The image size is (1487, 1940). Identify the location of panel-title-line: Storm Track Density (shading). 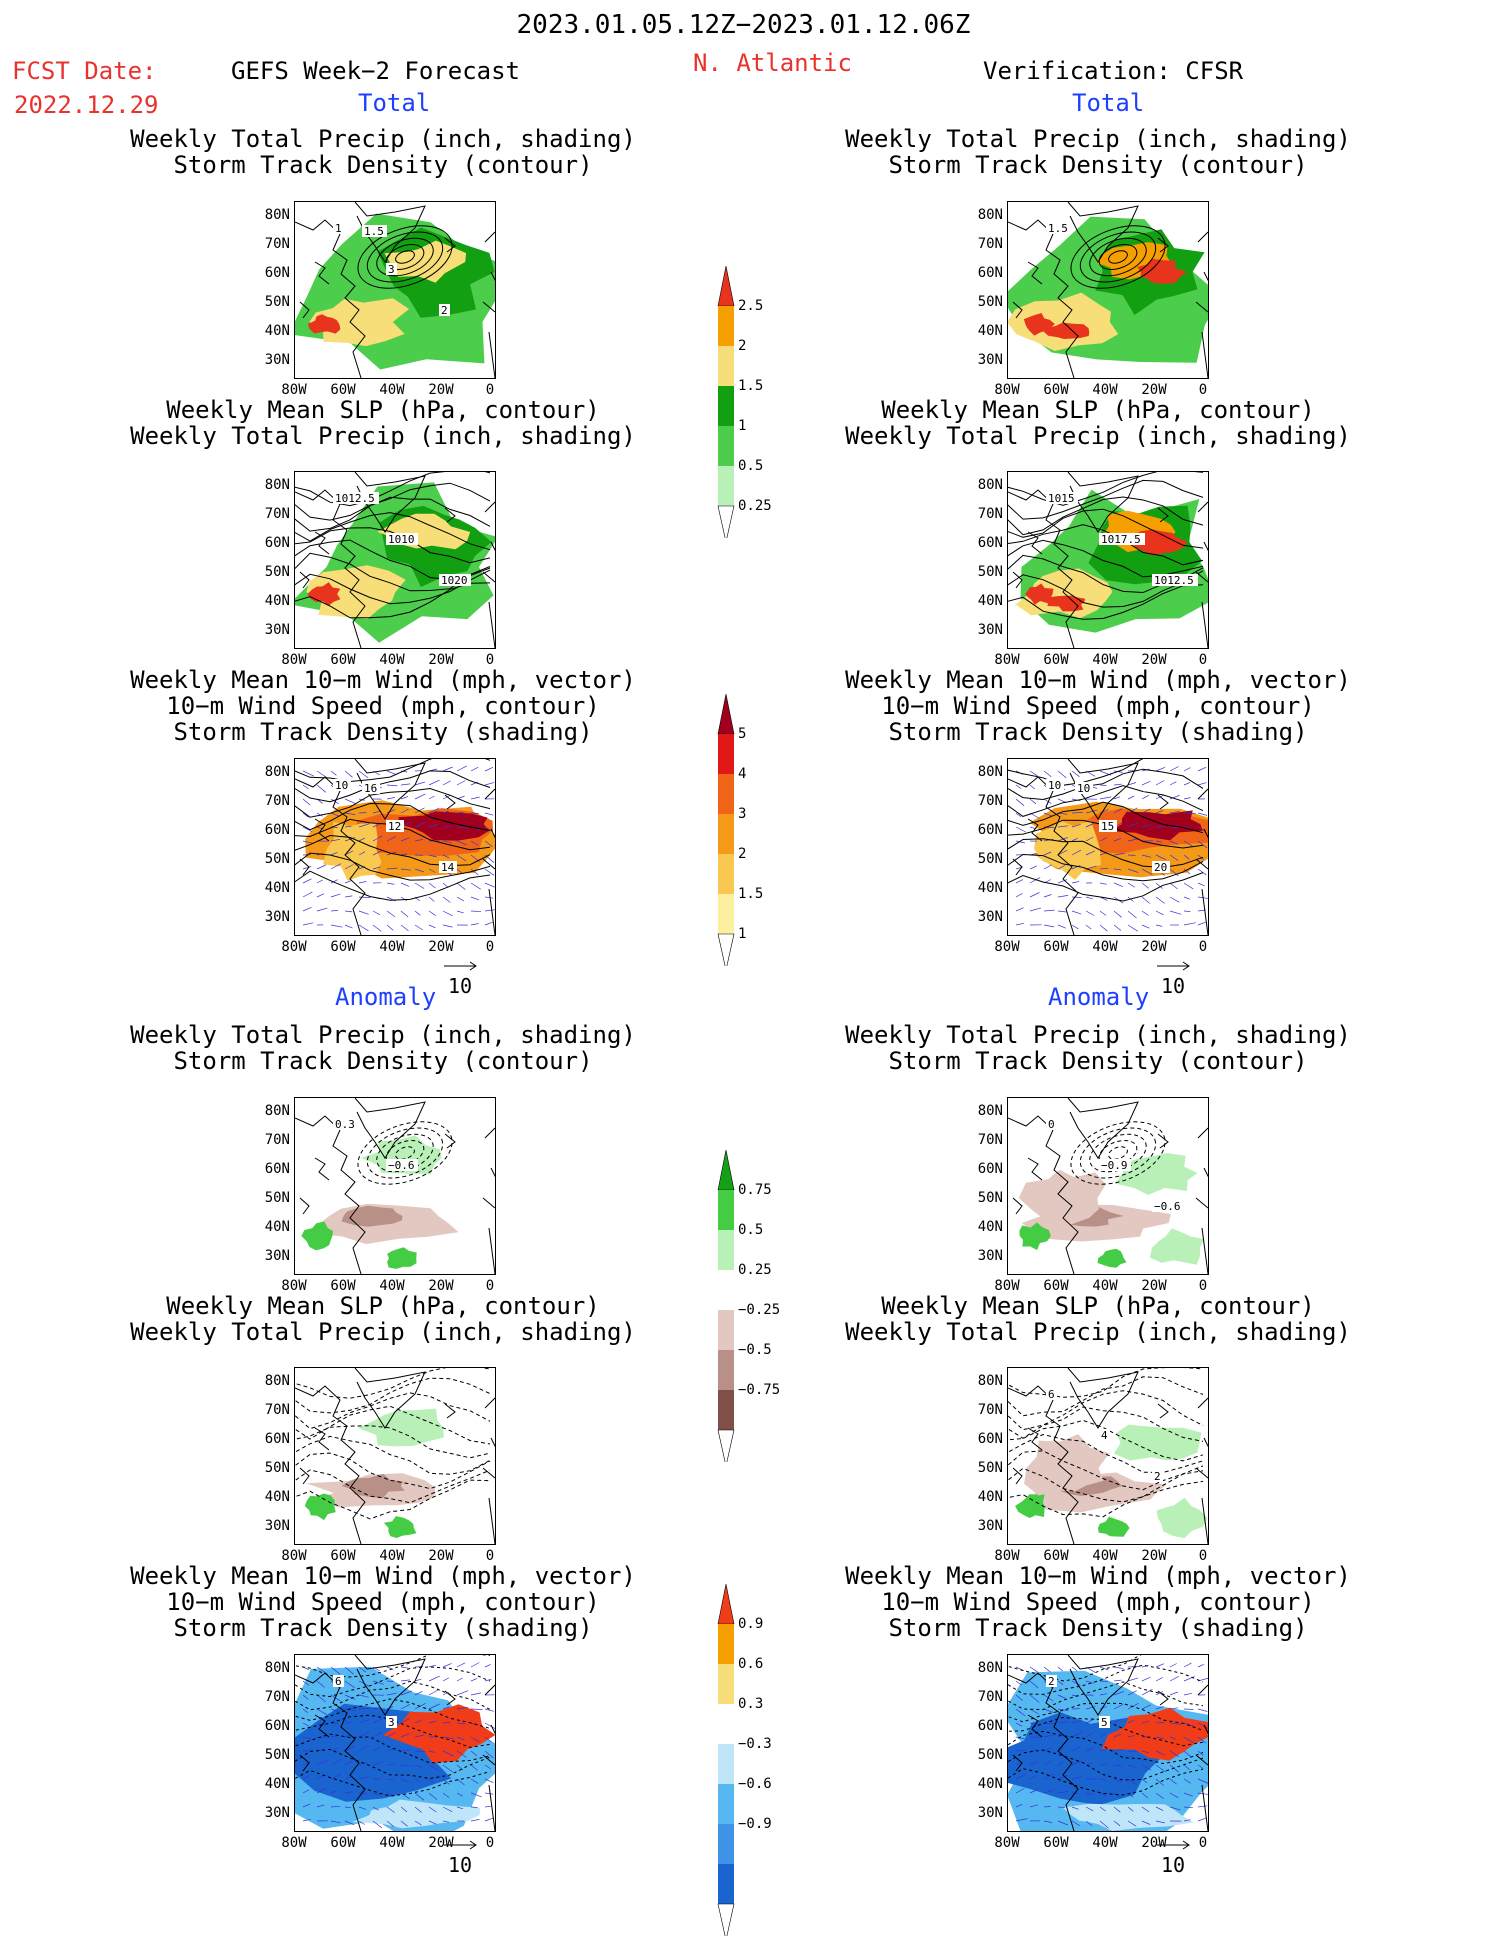
(1098, 732).